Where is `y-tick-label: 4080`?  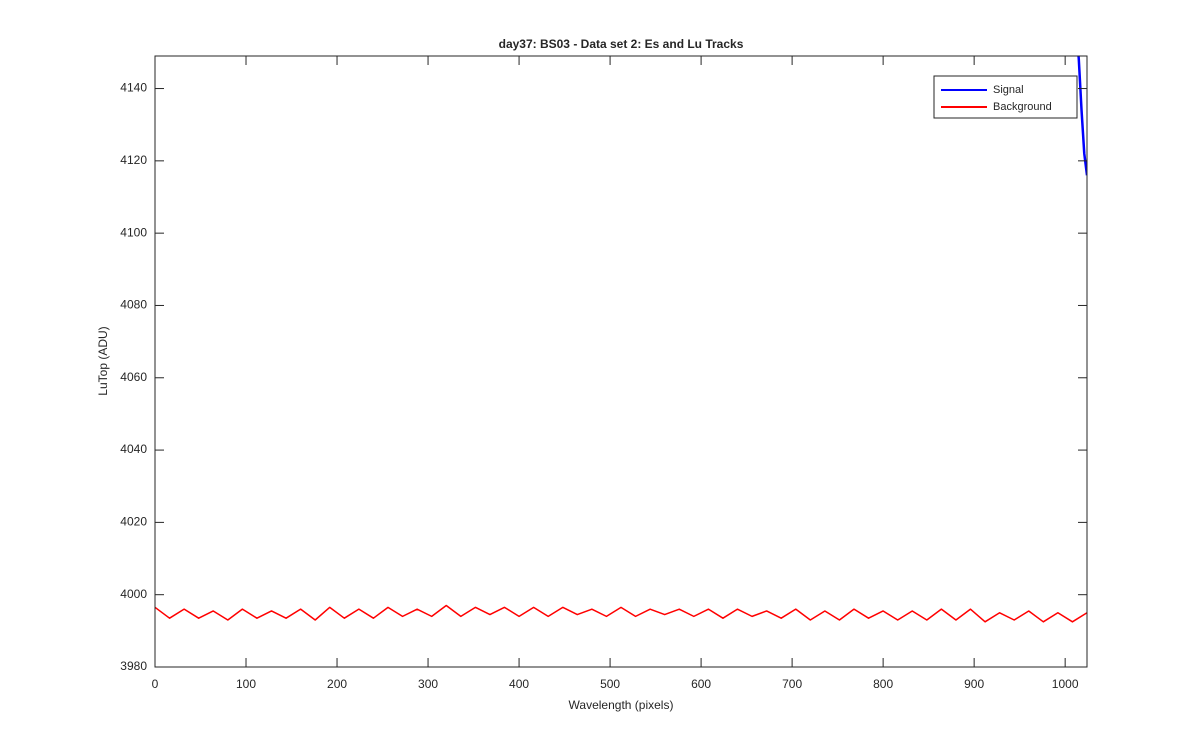 y-tick-label: 4080 is located at coordinates (133, 305).